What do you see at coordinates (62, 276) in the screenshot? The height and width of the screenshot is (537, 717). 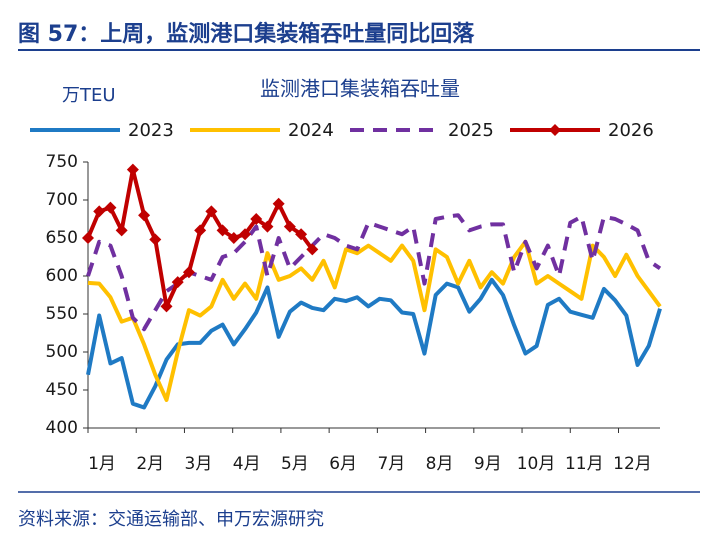 I see `y-tick-label: 600` at bounding box center [62, 276].